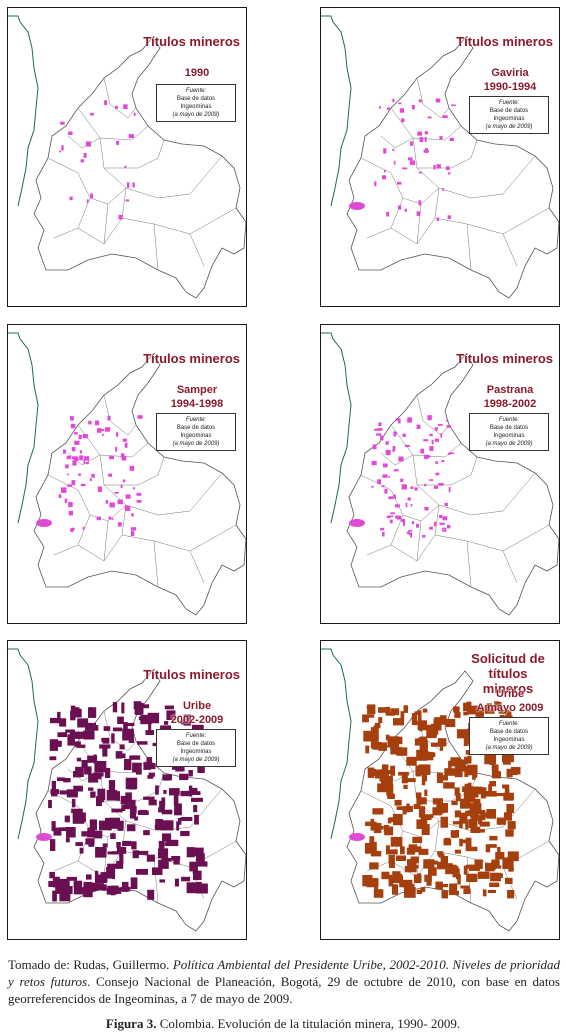  Describe the element at coordinates (191, 674) in the screenshot. I see `panel-title: Títulos mineros` at that location.